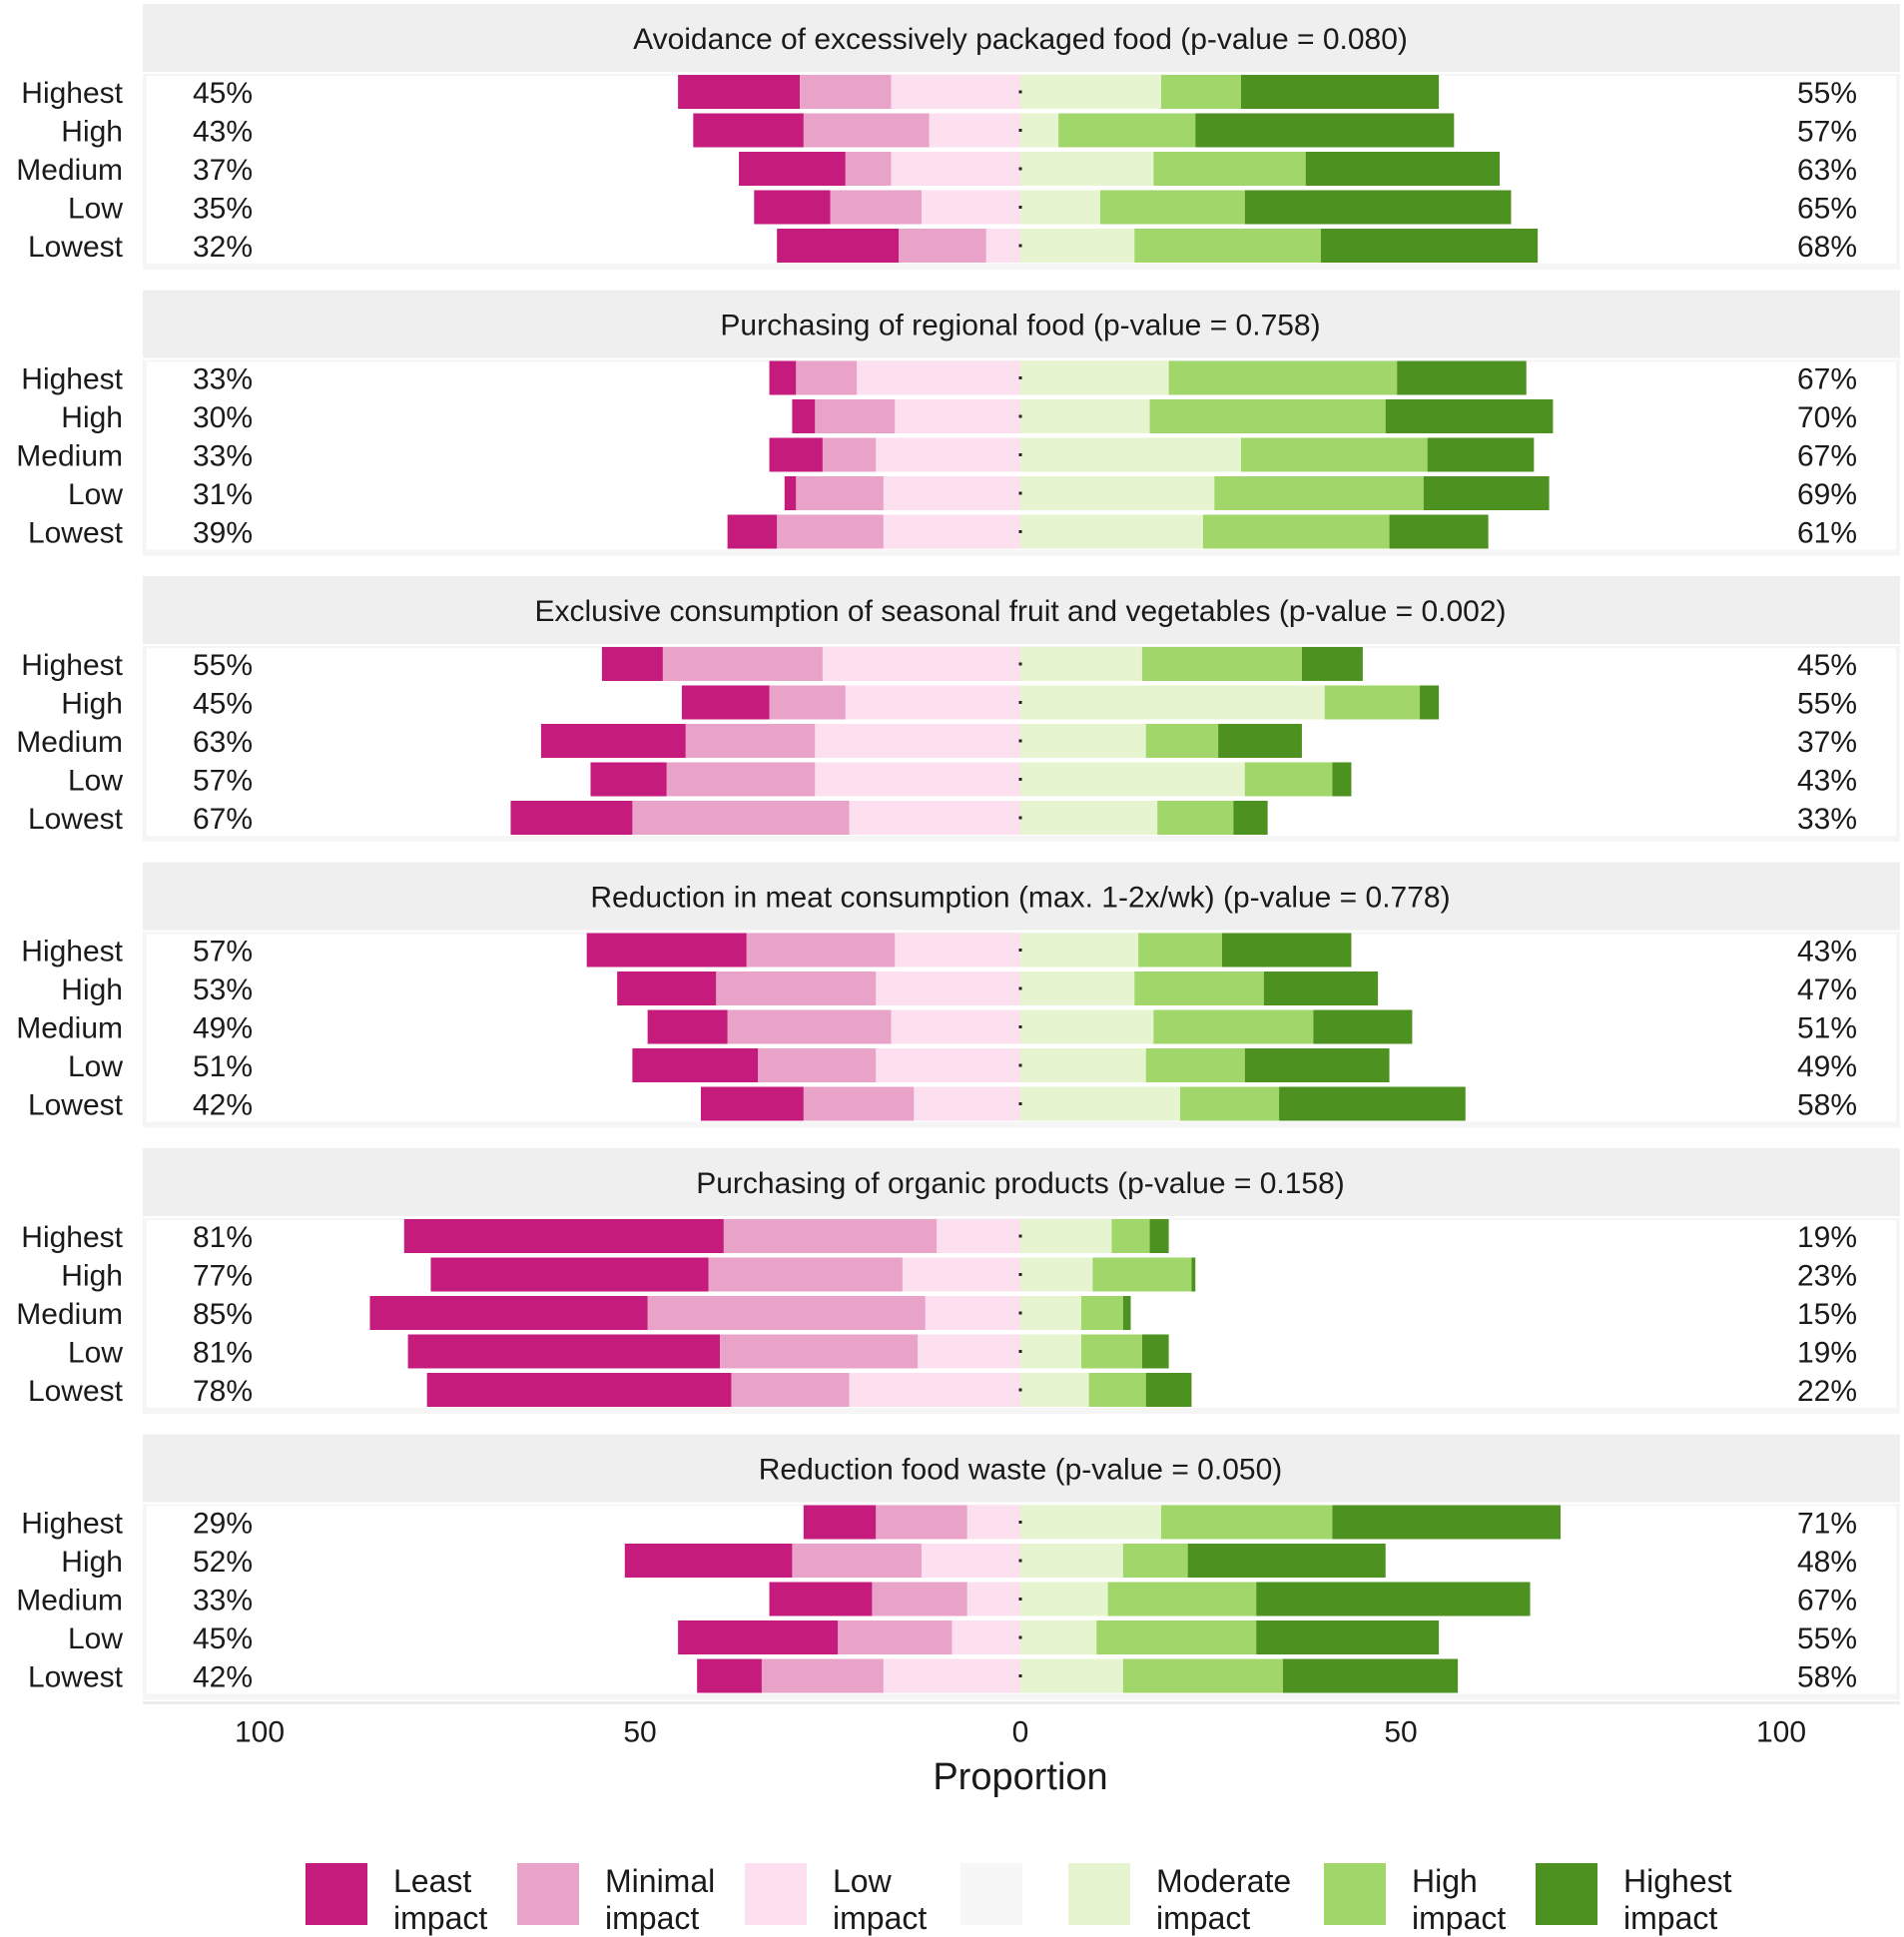 The height and width of the screenshot is (1937, 1904). I want to click on legend-label-line1: Least, so click(432, 1881).